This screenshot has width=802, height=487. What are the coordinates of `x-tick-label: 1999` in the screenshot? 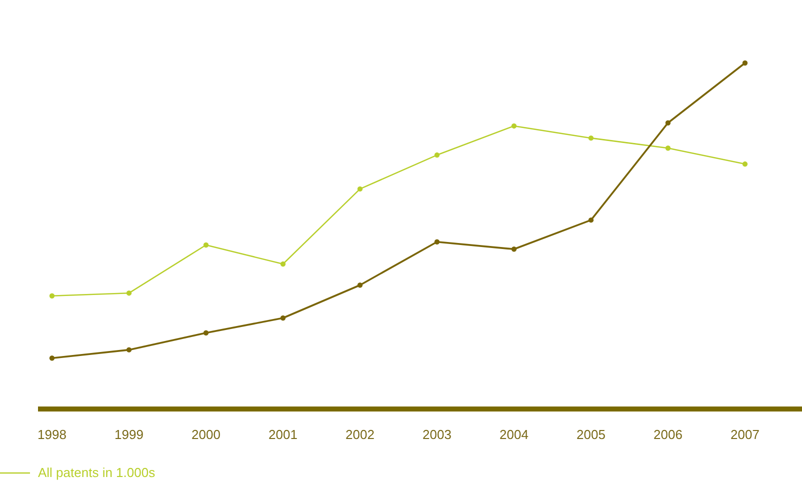 It's located at (129, 434).